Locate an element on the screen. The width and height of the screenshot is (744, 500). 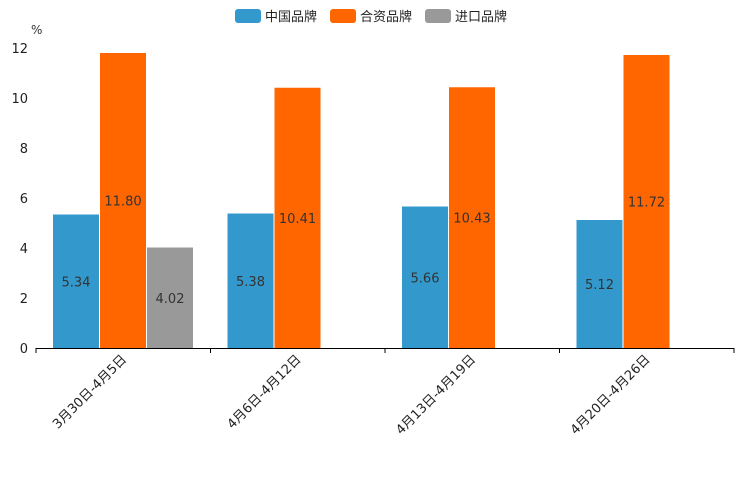
y-tick-label: 0 is located at coordinates (24, 349).